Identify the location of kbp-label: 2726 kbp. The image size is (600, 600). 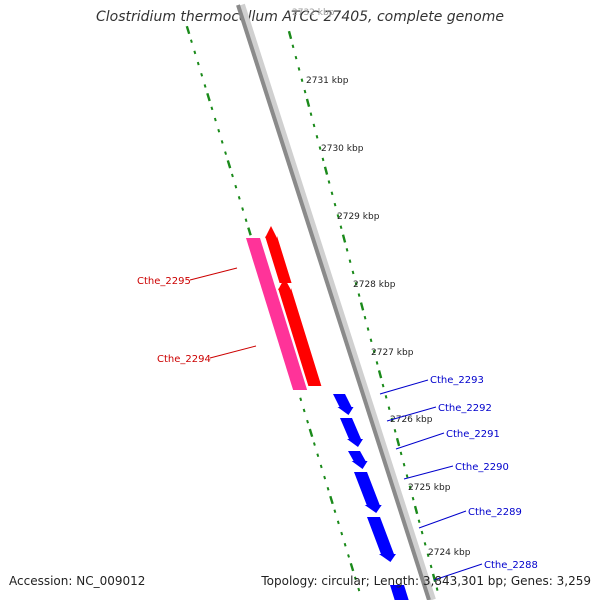
(411, 420).